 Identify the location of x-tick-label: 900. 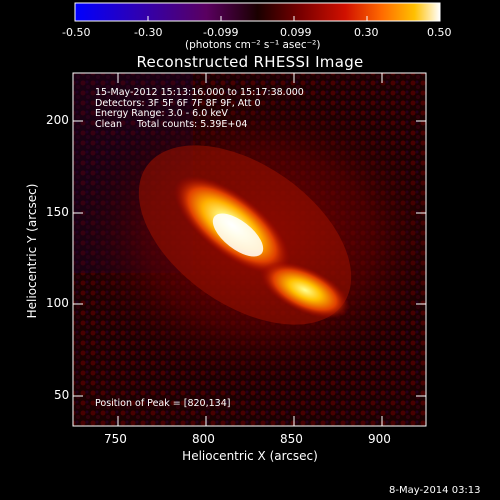
(379, 439).